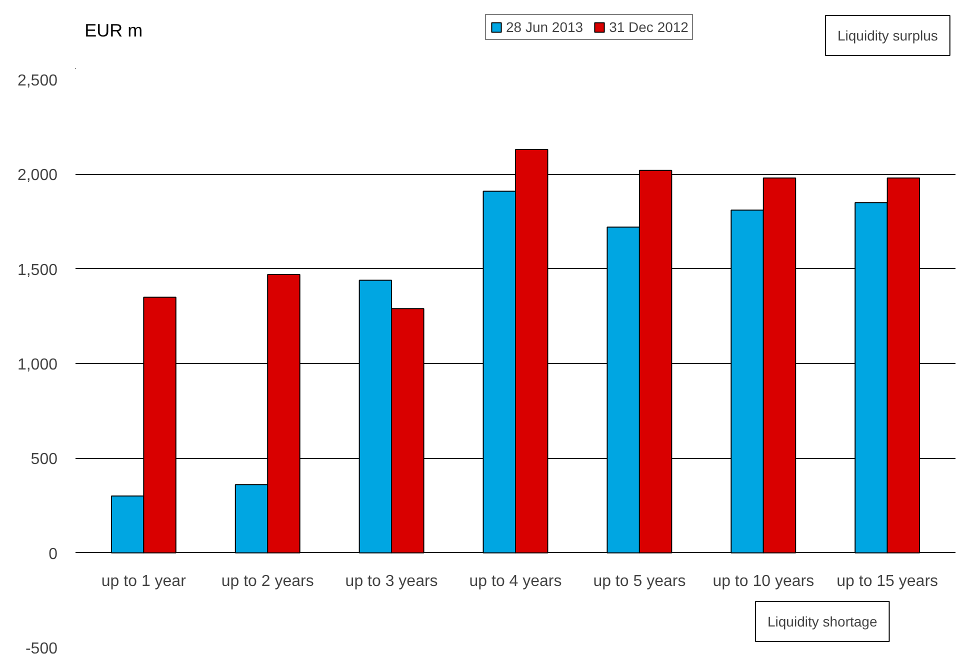 The image size is (971, 660). Describe the element at coordinates (37, 175) in the screenshot. I see `y-tick-label: 2,000` at that location.